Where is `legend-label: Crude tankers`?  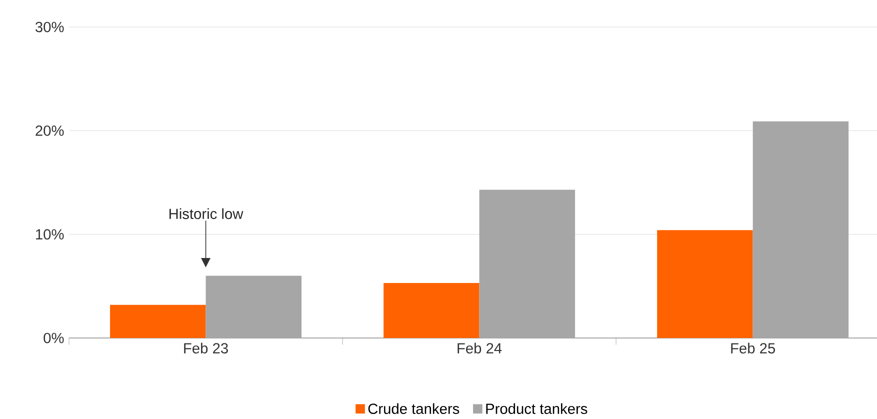
legend-label: Crude tankers is located at coordinates (414, 408).